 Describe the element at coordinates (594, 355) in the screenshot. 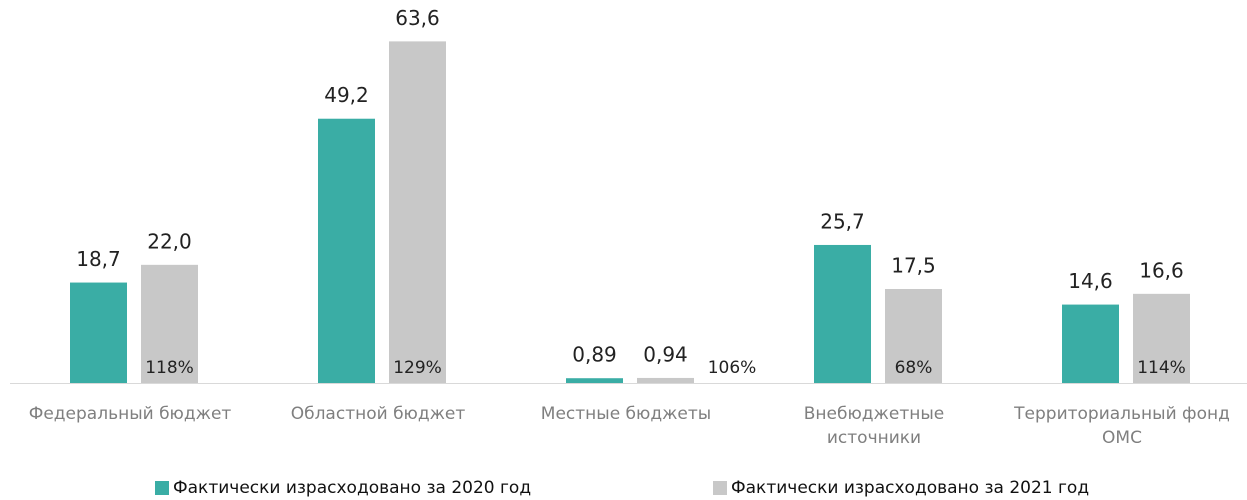

I see `value-label: 0,89` at that location.